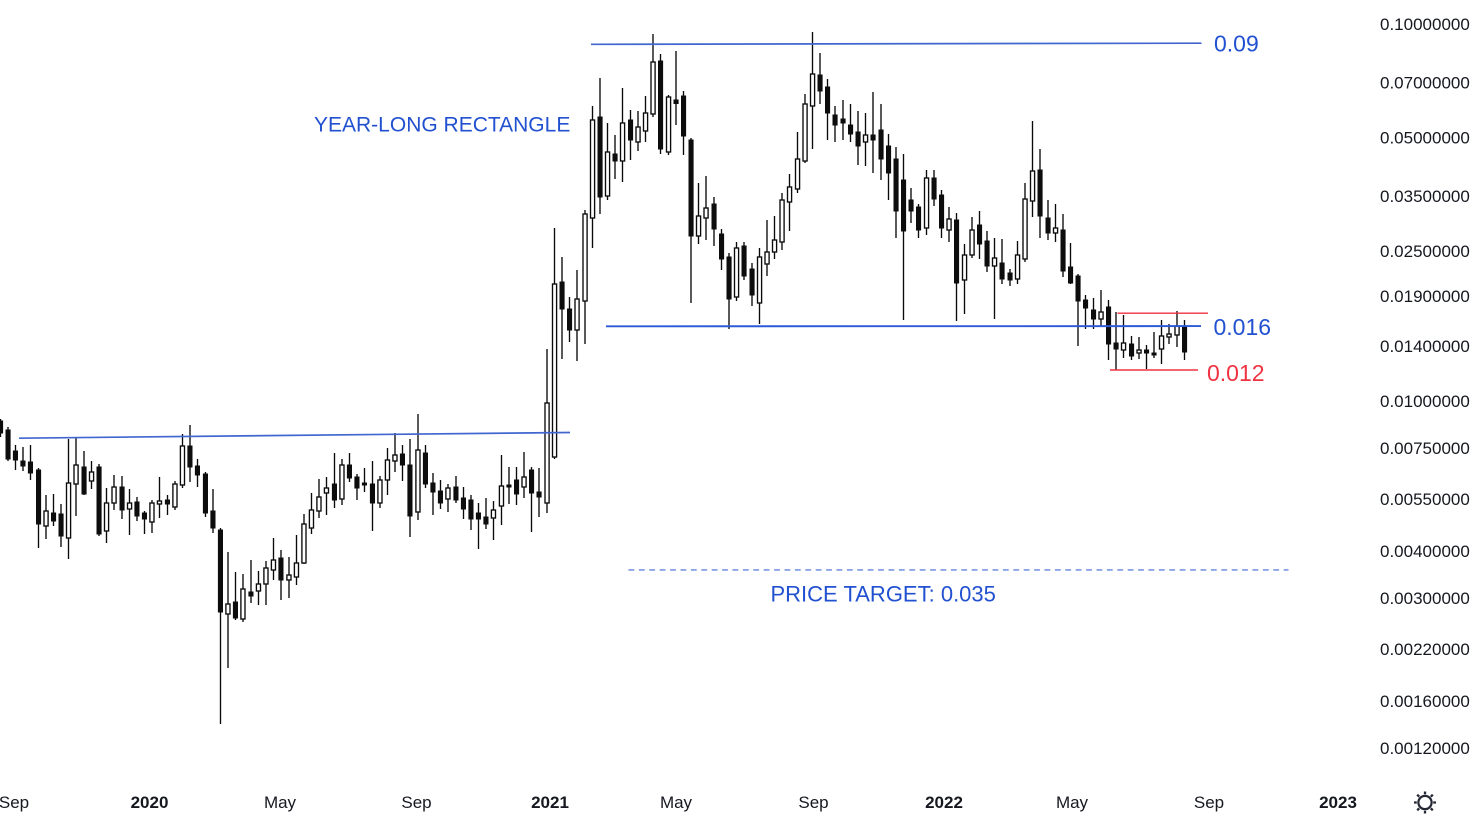 This screenshot has height=818, width=1479. What do you see at coordinates (150, 802) in the screenshot?
I see `svg-text: 2020` at bounding box center [150, 802].